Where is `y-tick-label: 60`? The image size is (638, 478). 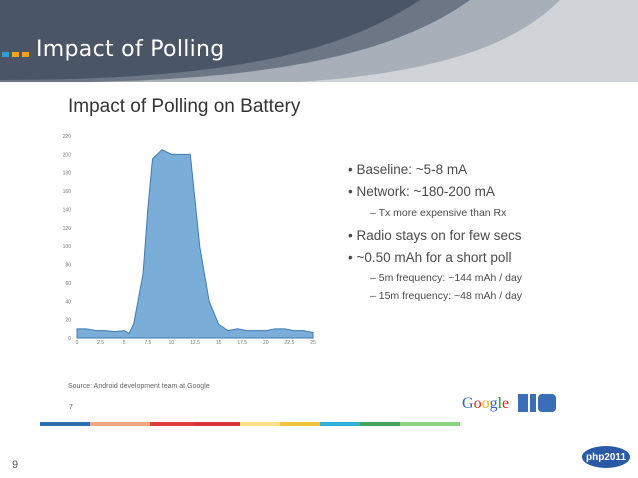 y-tick-label: 60 is located at coordinates (68, 284).